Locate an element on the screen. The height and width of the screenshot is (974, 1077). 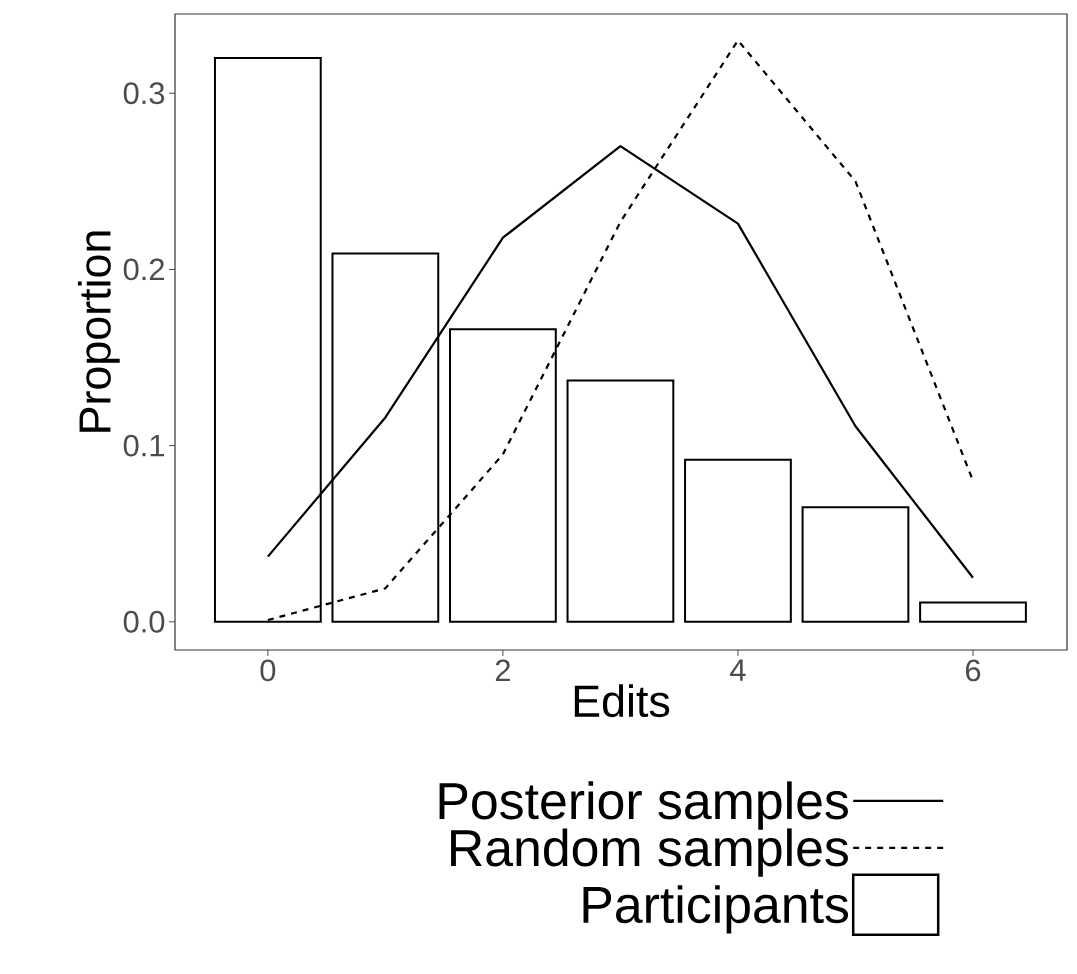
legend-label: Random samples is located at coordinates (649, 852).